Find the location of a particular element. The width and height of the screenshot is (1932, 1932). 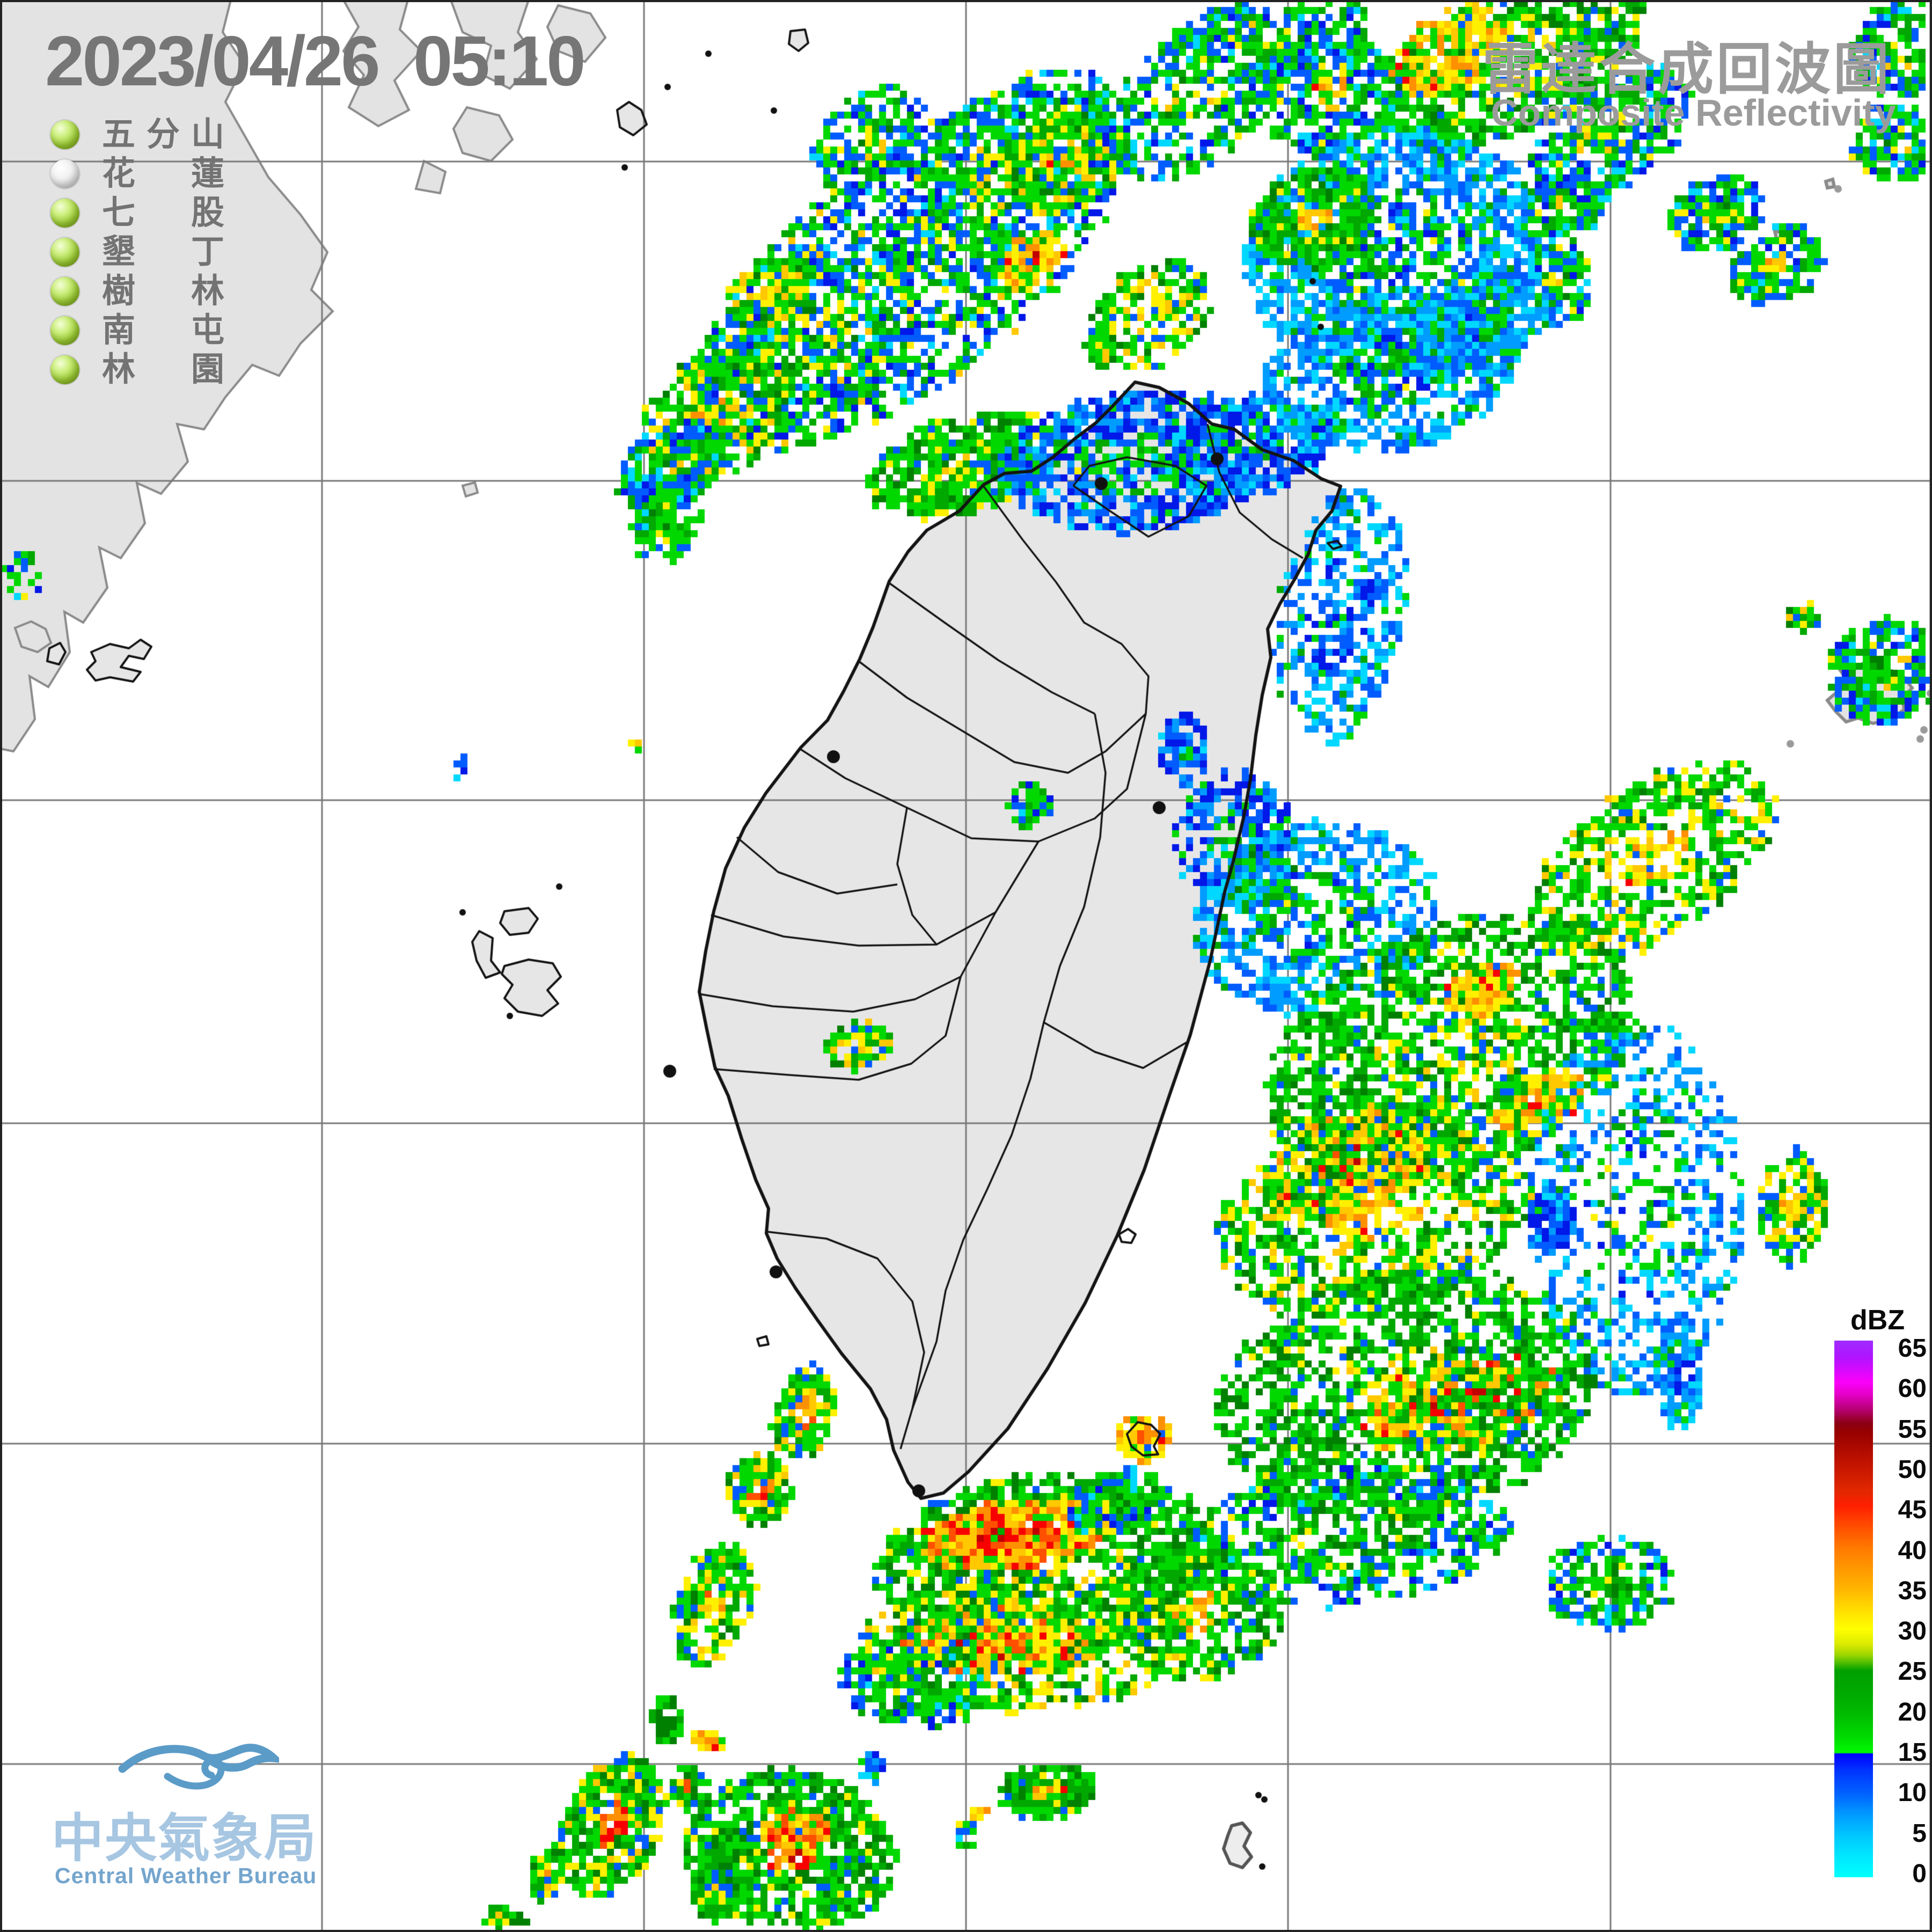

station-row-7: 林園 is located at coordinates (137, 369).